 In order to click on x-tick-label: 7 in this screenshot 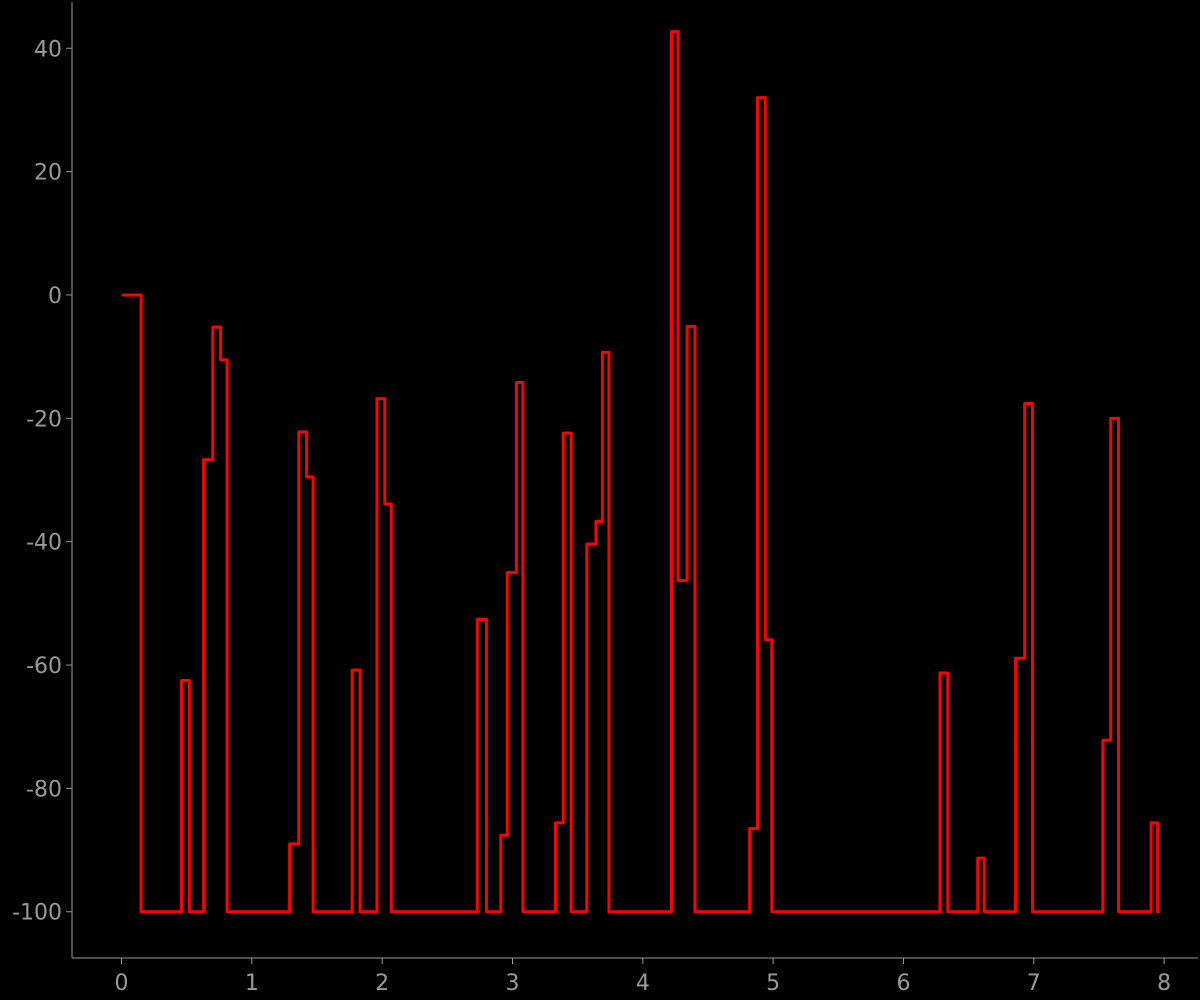, I will do `click(1034, 983)`.